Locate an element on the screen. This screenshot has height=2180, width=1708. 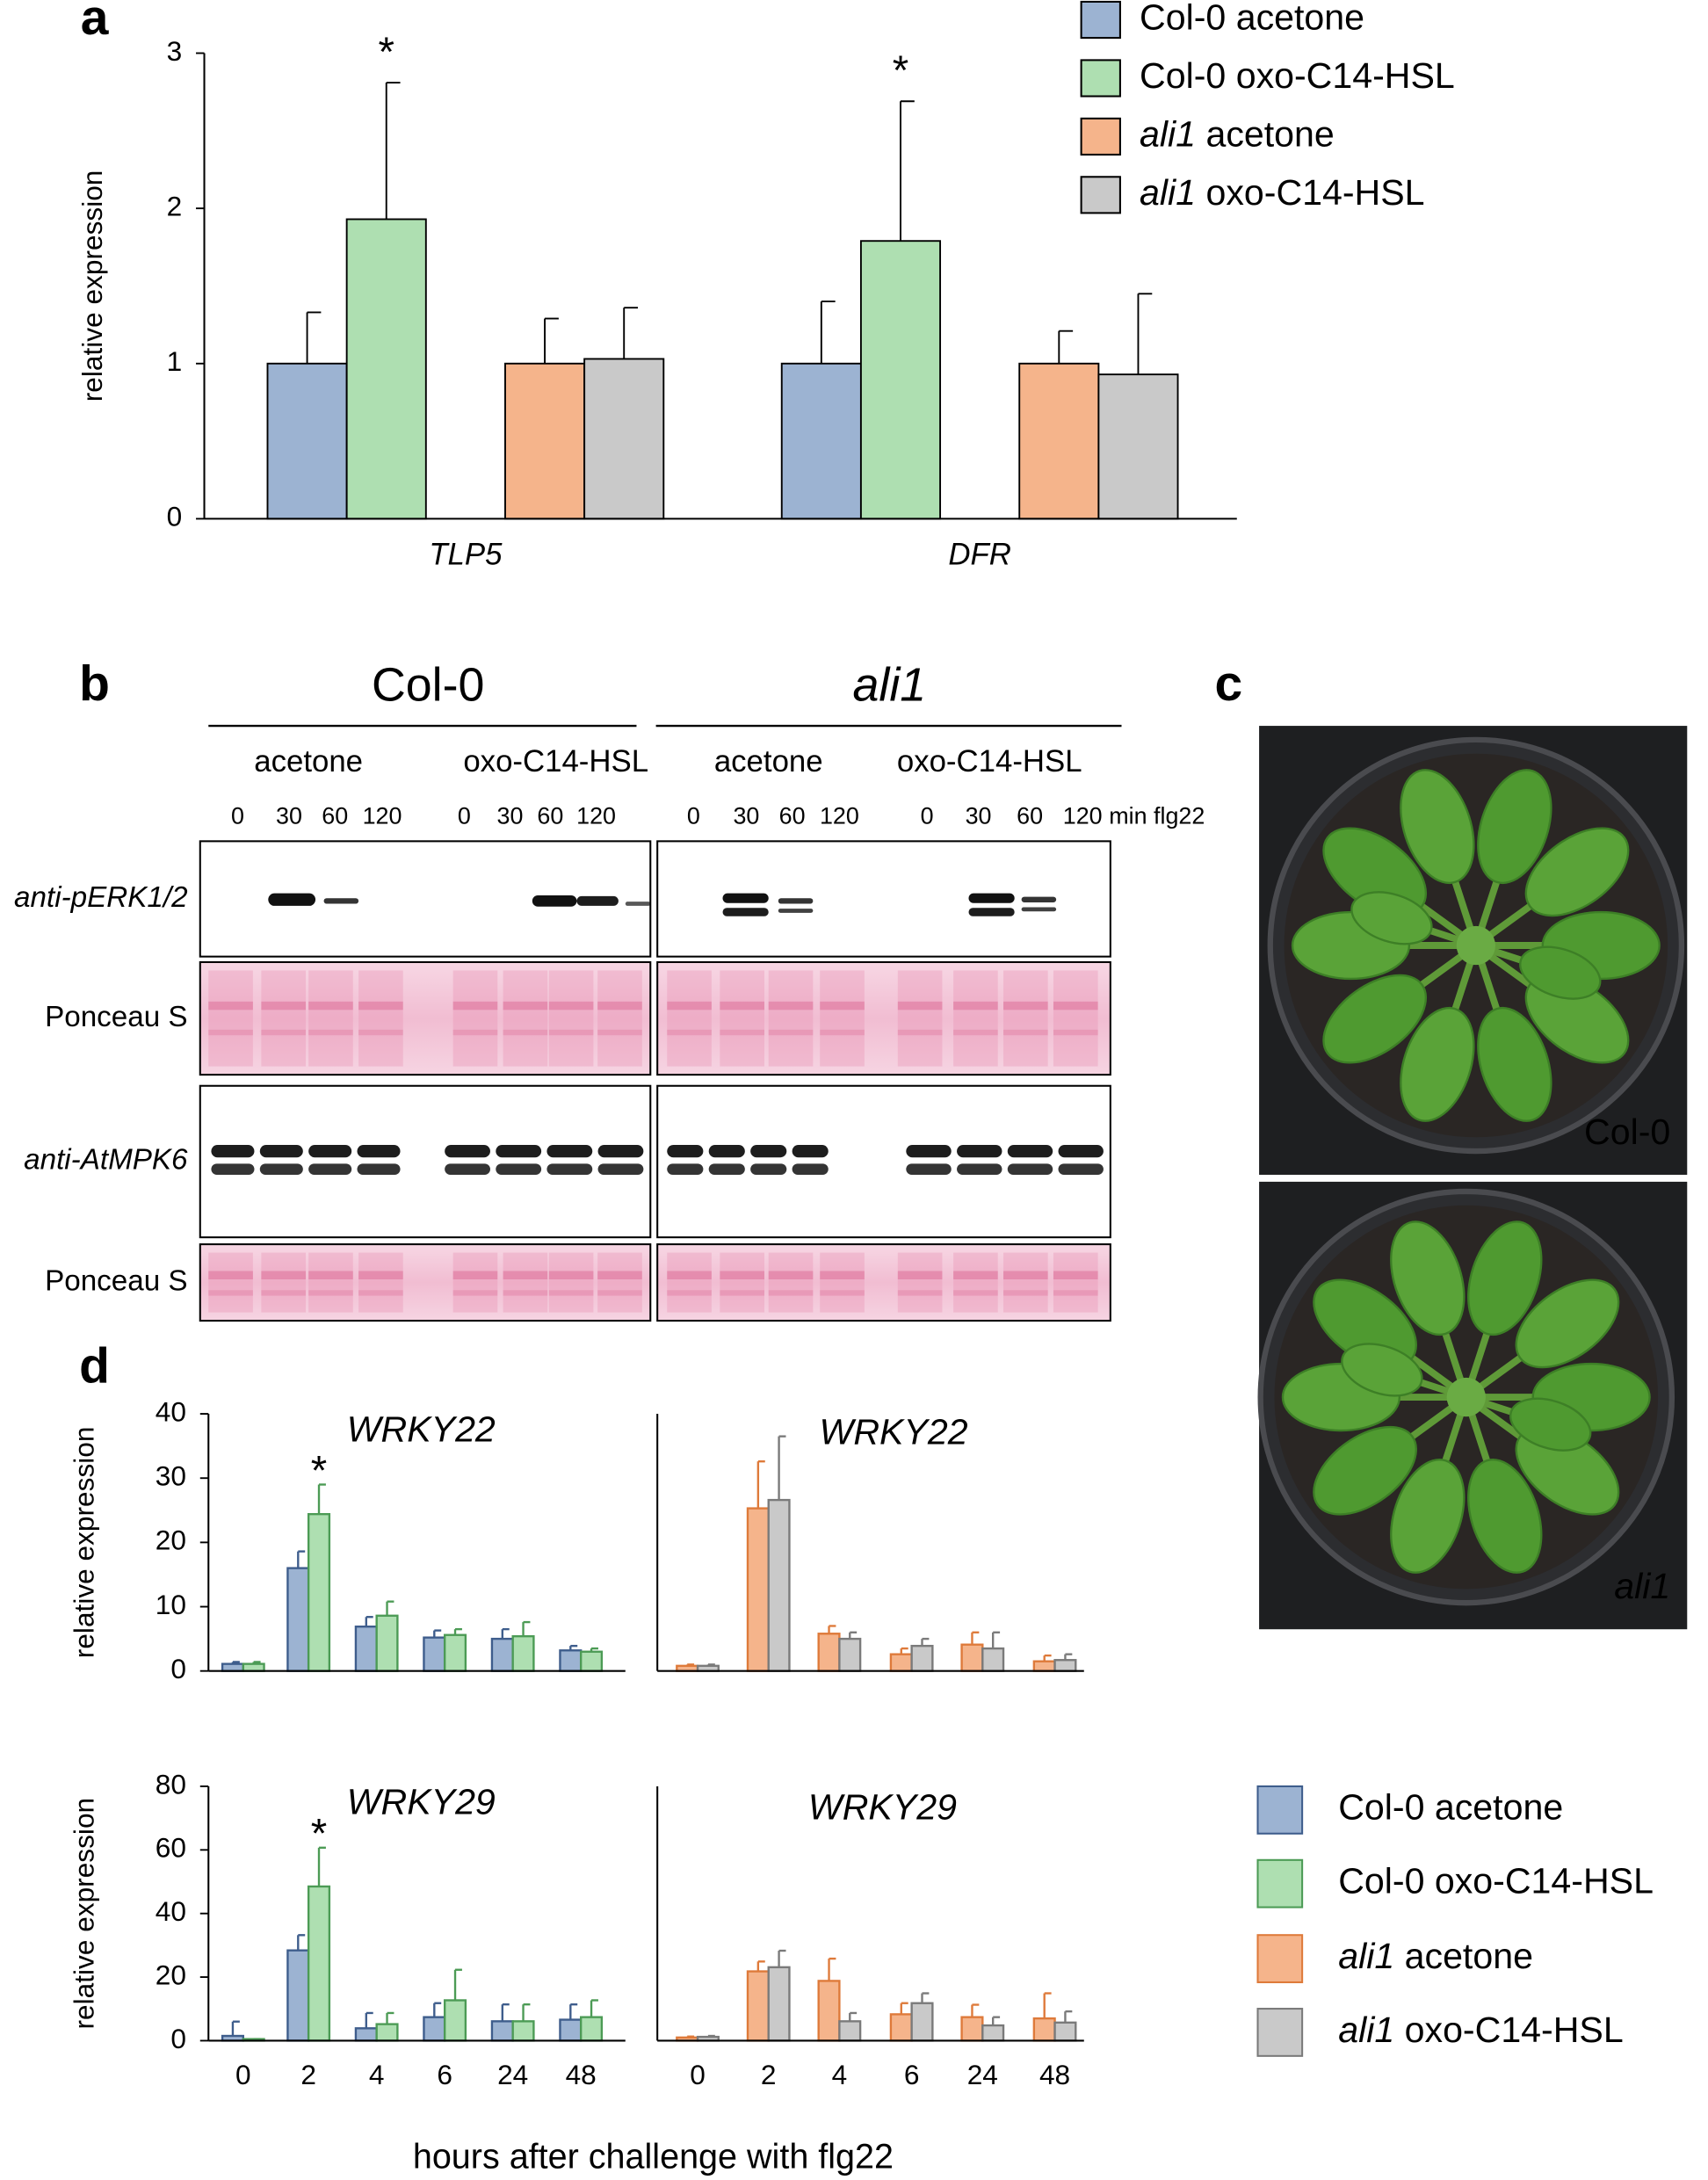
rosette-center is located at coordinates (1475, 945).